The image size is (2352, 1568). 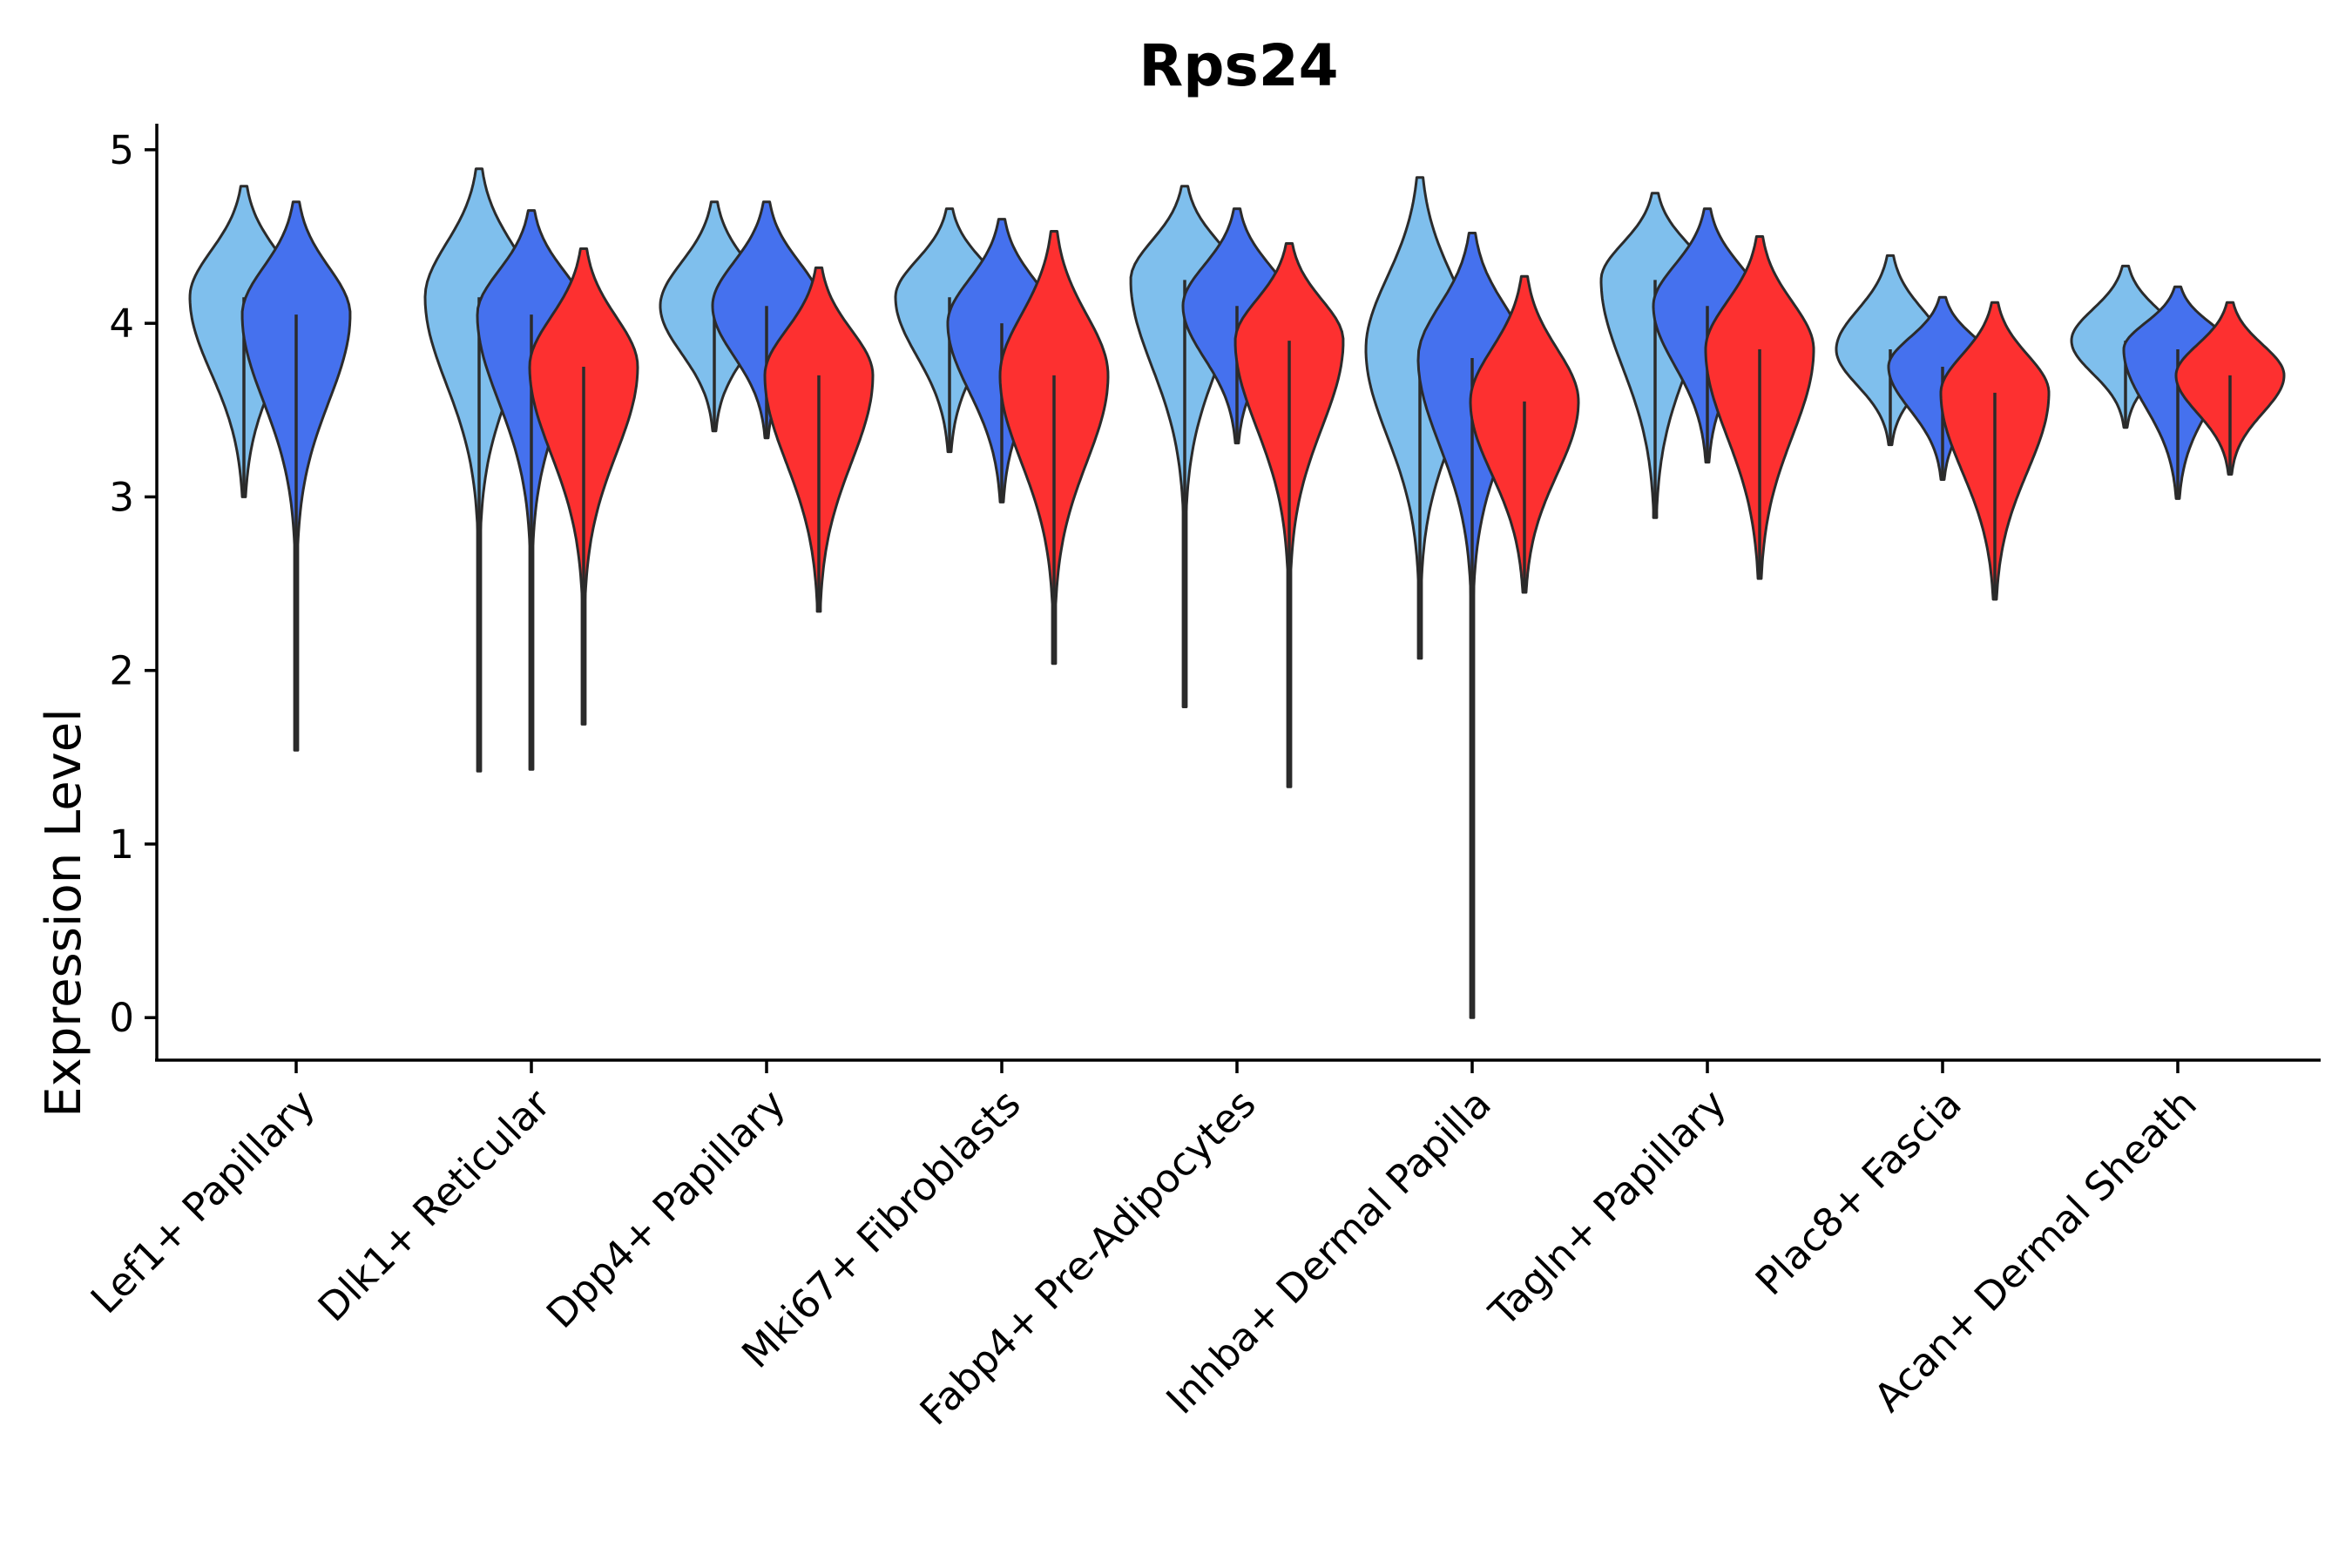 I want to click on y-tick-label: 3, so click(x=121, y=497).